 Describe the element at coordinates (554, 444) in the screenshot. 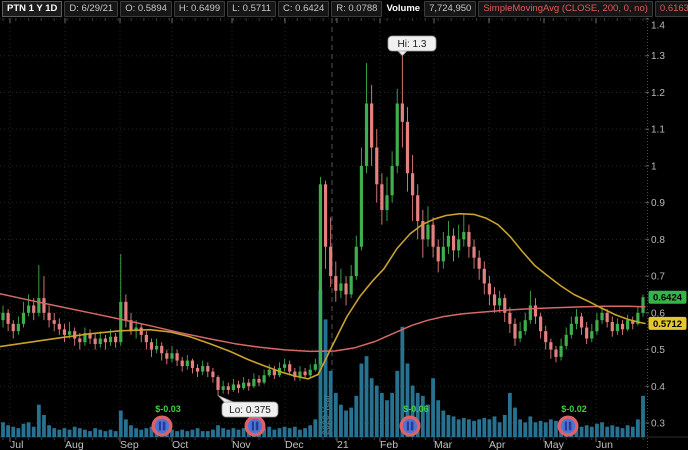

I see `time-tick-label: May` at that location.